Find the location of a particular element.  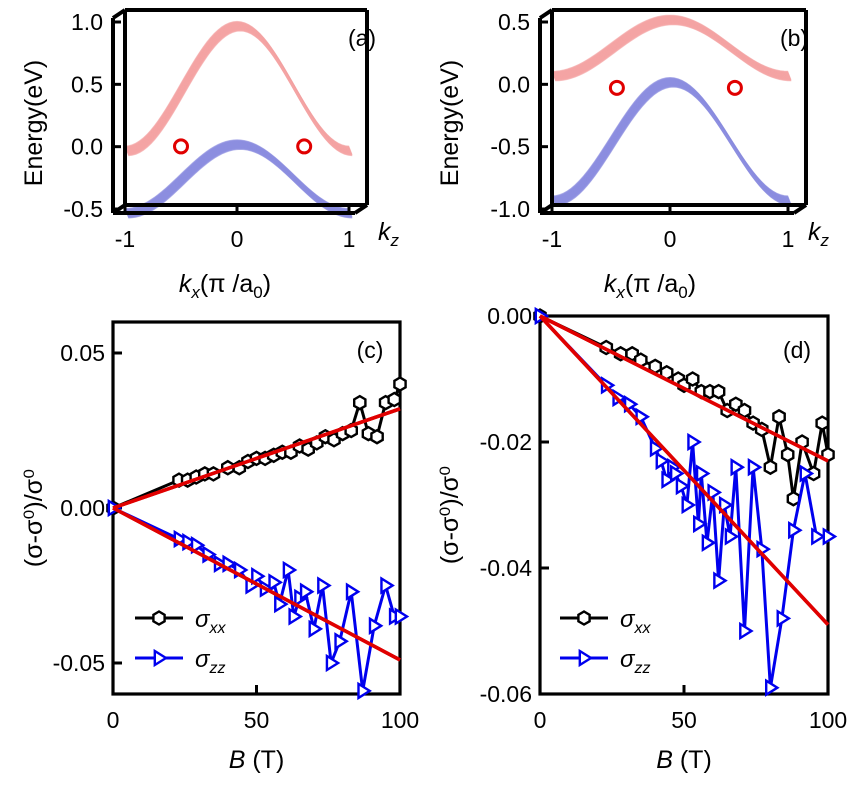

x-label-unit: (π /a is located at coordinates (651, 284).